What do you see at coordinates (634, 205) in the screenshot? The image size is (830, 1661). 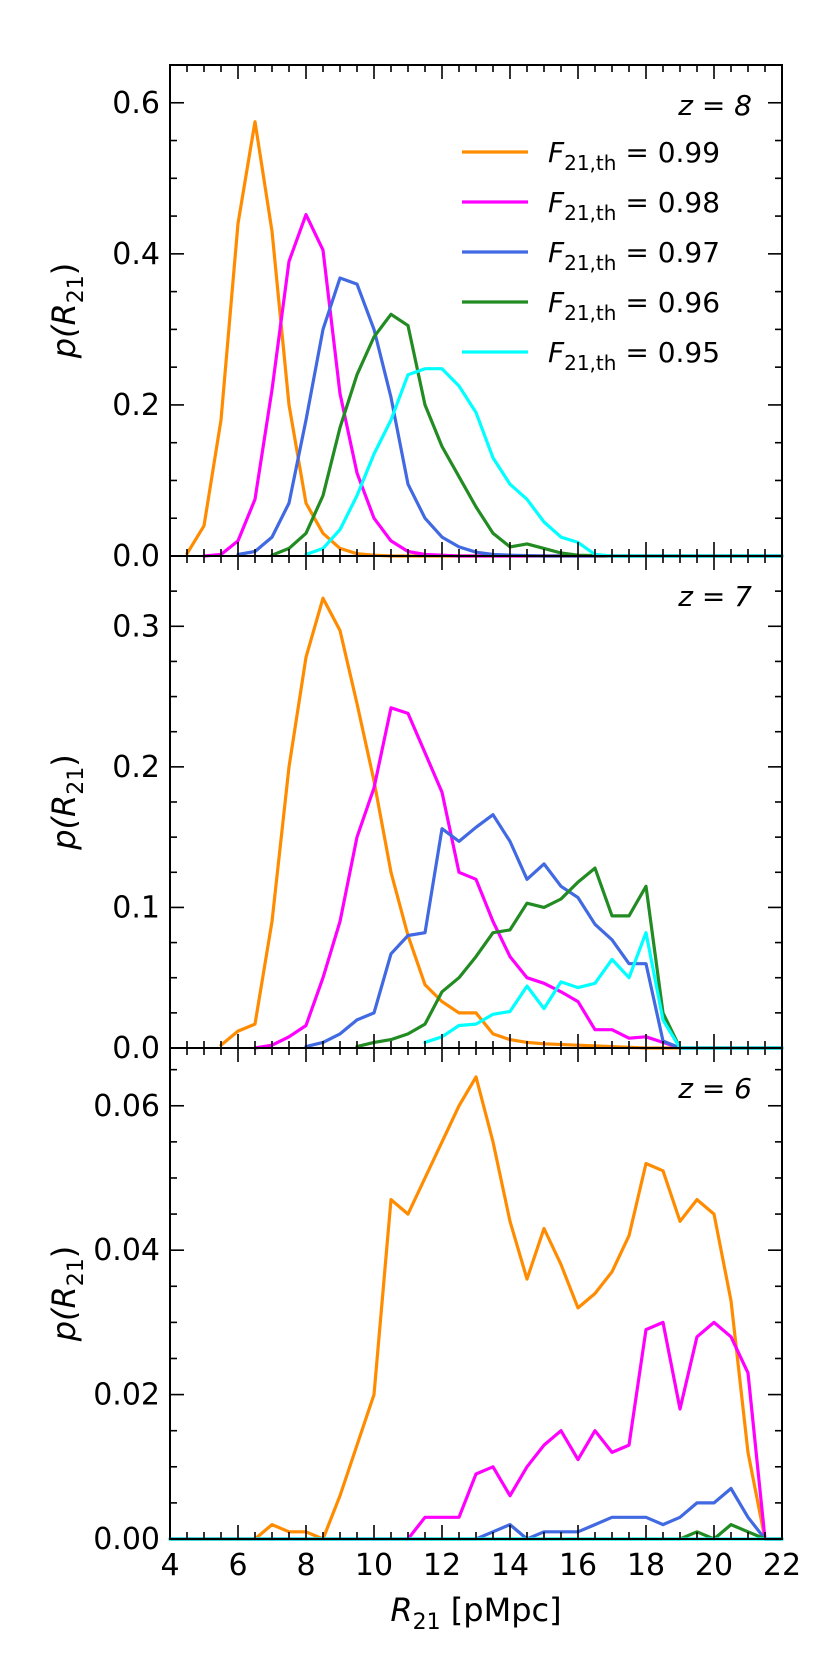 I see `legend-label: F21,th = 0.98` at bounding box center [634, 205].